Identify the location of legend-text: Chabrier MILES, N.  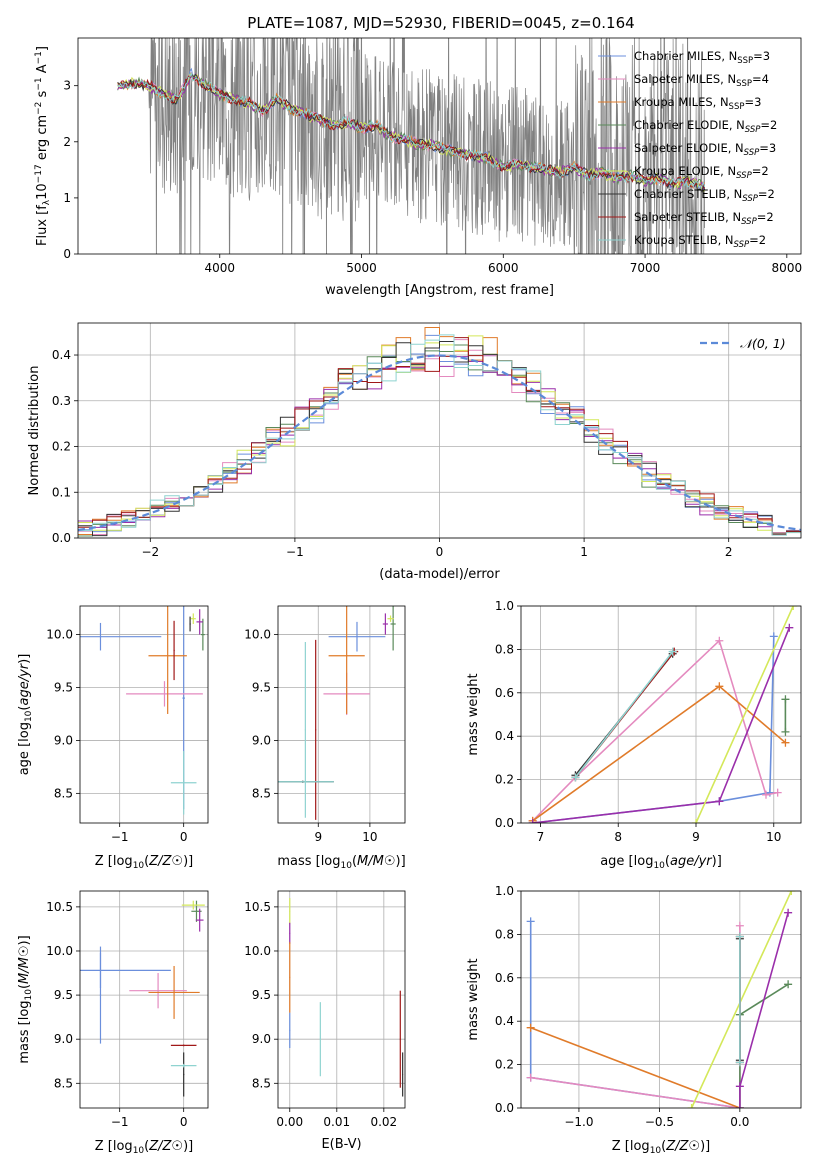
(685, 56).